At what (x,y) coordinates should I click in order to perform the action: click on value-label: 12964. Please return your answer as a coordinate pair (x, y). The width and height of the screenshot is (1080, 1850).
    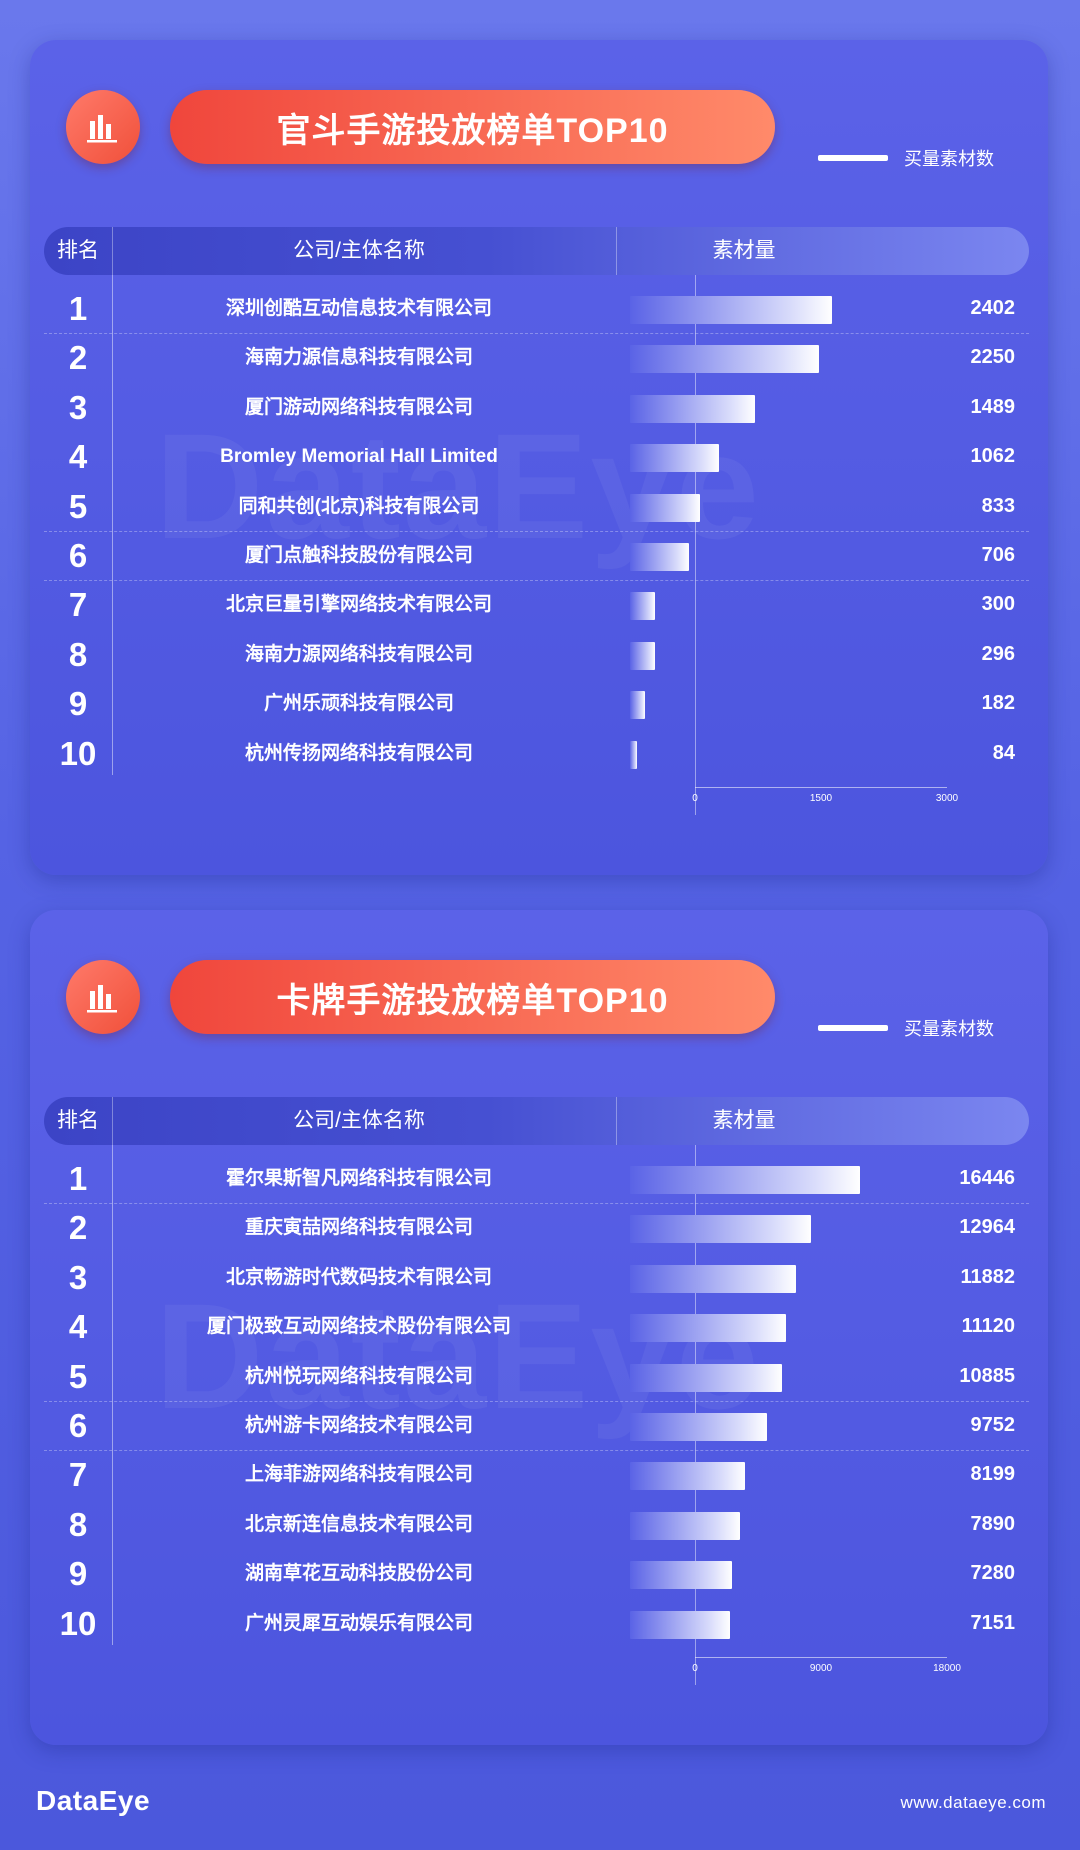
    Looking at the image, I should click on (987, 1227).